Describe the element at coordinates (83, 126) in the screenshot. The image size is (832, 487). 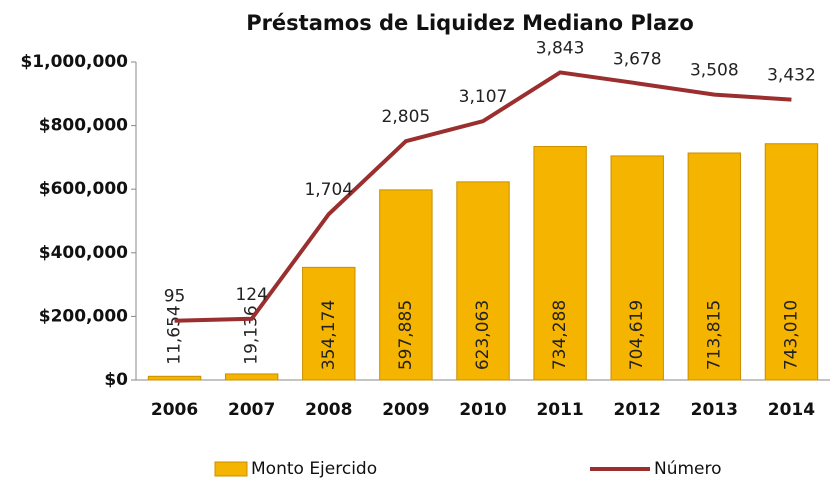
I see `y-tick-label: $800,000` at that location.